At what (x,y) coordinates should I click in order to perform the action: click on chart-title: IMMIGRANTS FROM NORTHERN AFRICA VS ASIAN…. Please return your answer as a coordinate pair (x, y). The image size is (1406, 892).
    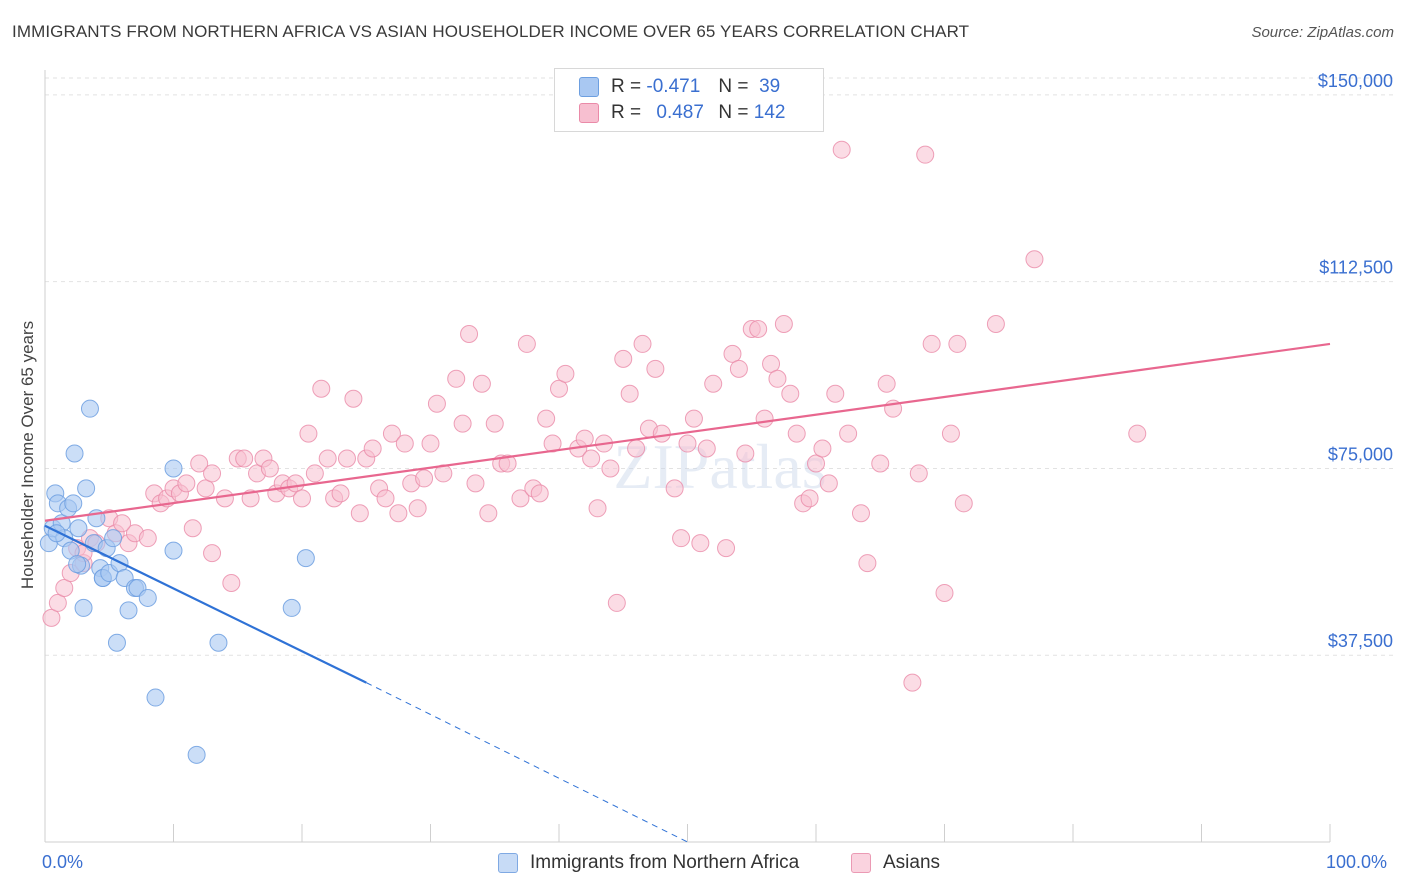
    Looking at the image, I should click on (491, 31).